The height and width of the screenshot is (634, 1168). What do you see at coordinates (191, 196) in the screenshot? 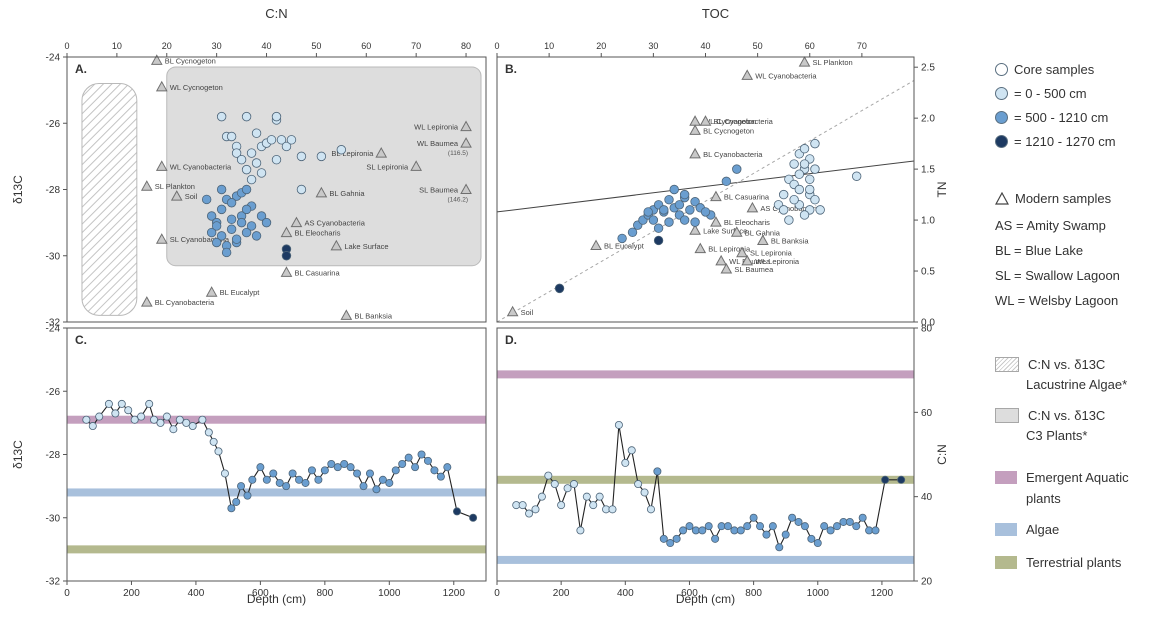
I see `modern-sample-label: Soil` at bounding box center [191, 196].